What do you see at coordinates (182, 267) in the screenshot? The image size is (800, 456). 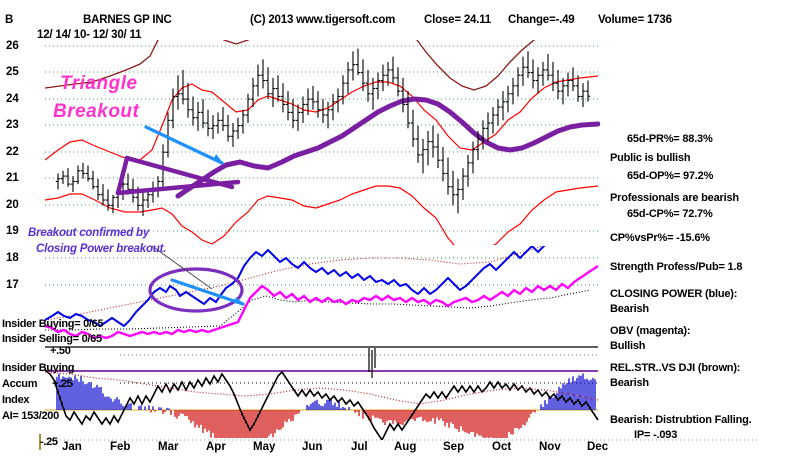 I see `confirm-pointer-line` at bounding box center [182, 267].